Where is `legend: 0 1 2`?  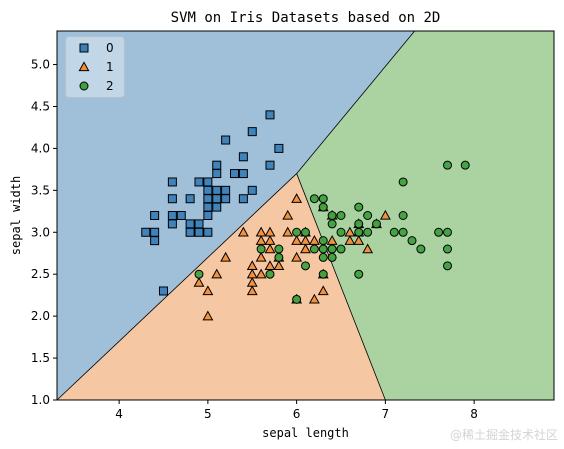 legend: 0 1 2 is located at coordinates (95, 67).